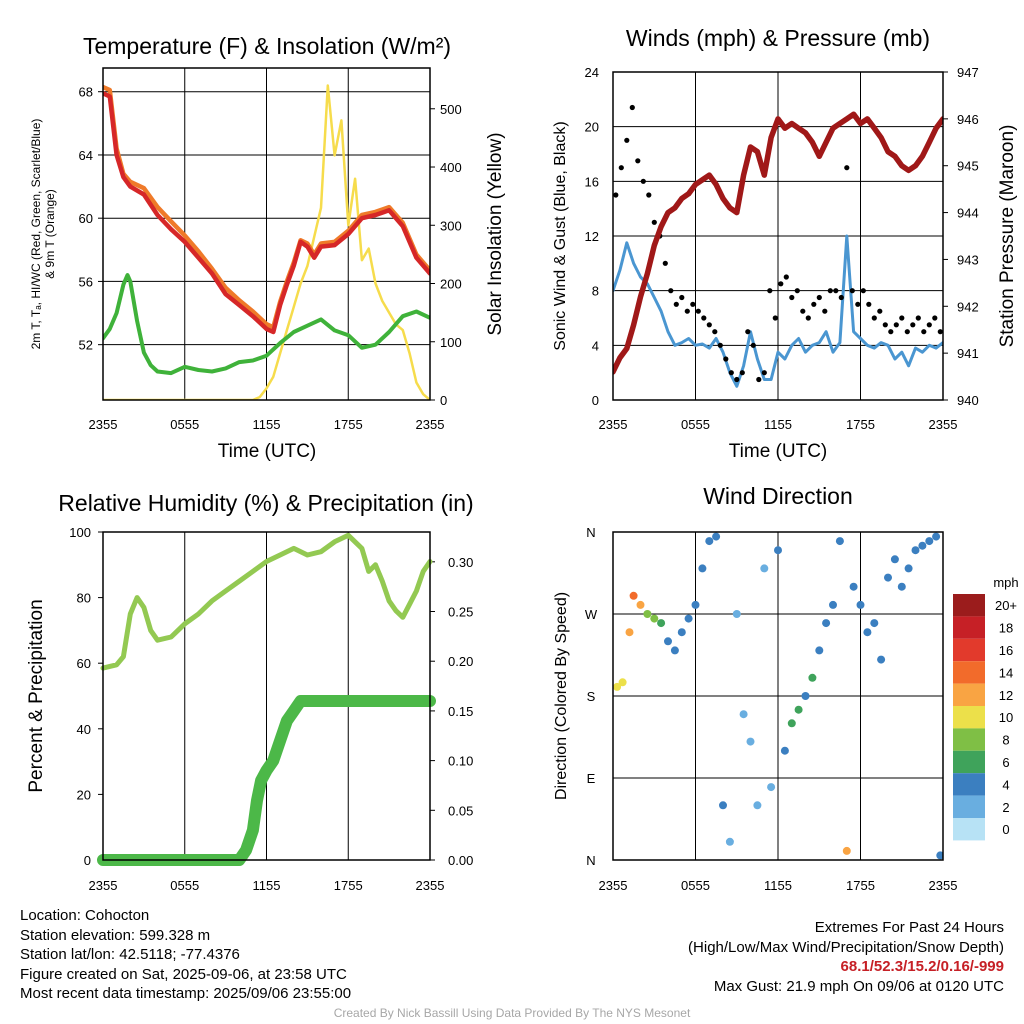  What do you see at coordinates (451, 342) in the screenshot?
I see `insolation-ytick-label: 100` at bounding box center [451, 342].